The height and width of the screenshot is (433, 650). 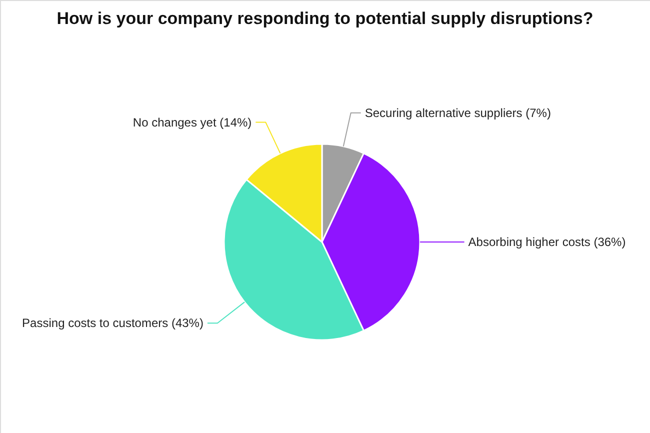 I want to click on slice-label: Securing alternative suppliers (7%), so click(x=457, y=113).